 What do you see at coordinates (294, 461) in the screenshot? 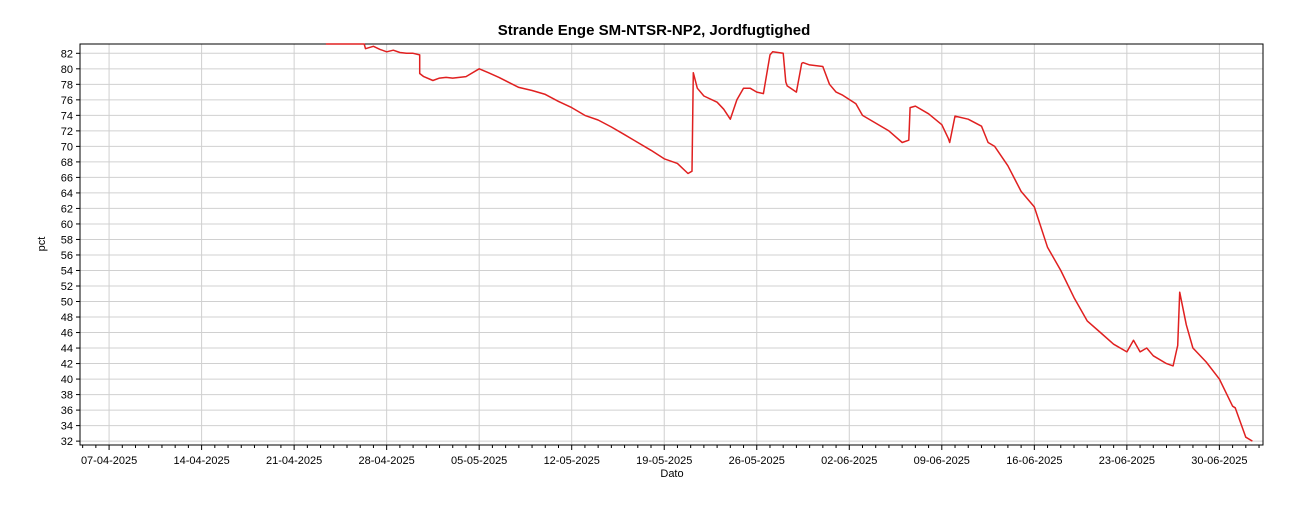
I see `x-tick-label: 21-04-2025` at bounding box center [294, 461].